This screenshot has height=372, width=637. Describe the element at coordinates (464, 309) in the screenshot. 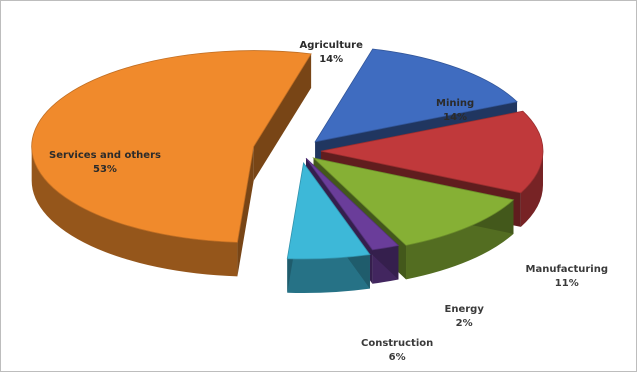

I see `slice-label-name: Energy` at that location.